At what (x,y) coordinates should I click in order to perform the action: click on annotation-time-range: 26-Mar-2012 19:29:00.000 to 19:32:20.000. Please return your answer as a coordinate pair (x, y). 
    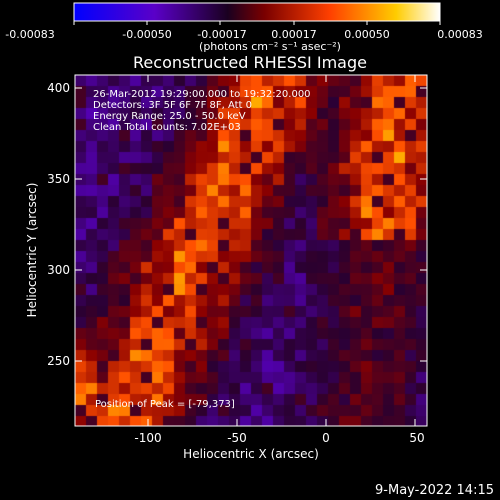
    Looking at the image, I should click on (202, 94).